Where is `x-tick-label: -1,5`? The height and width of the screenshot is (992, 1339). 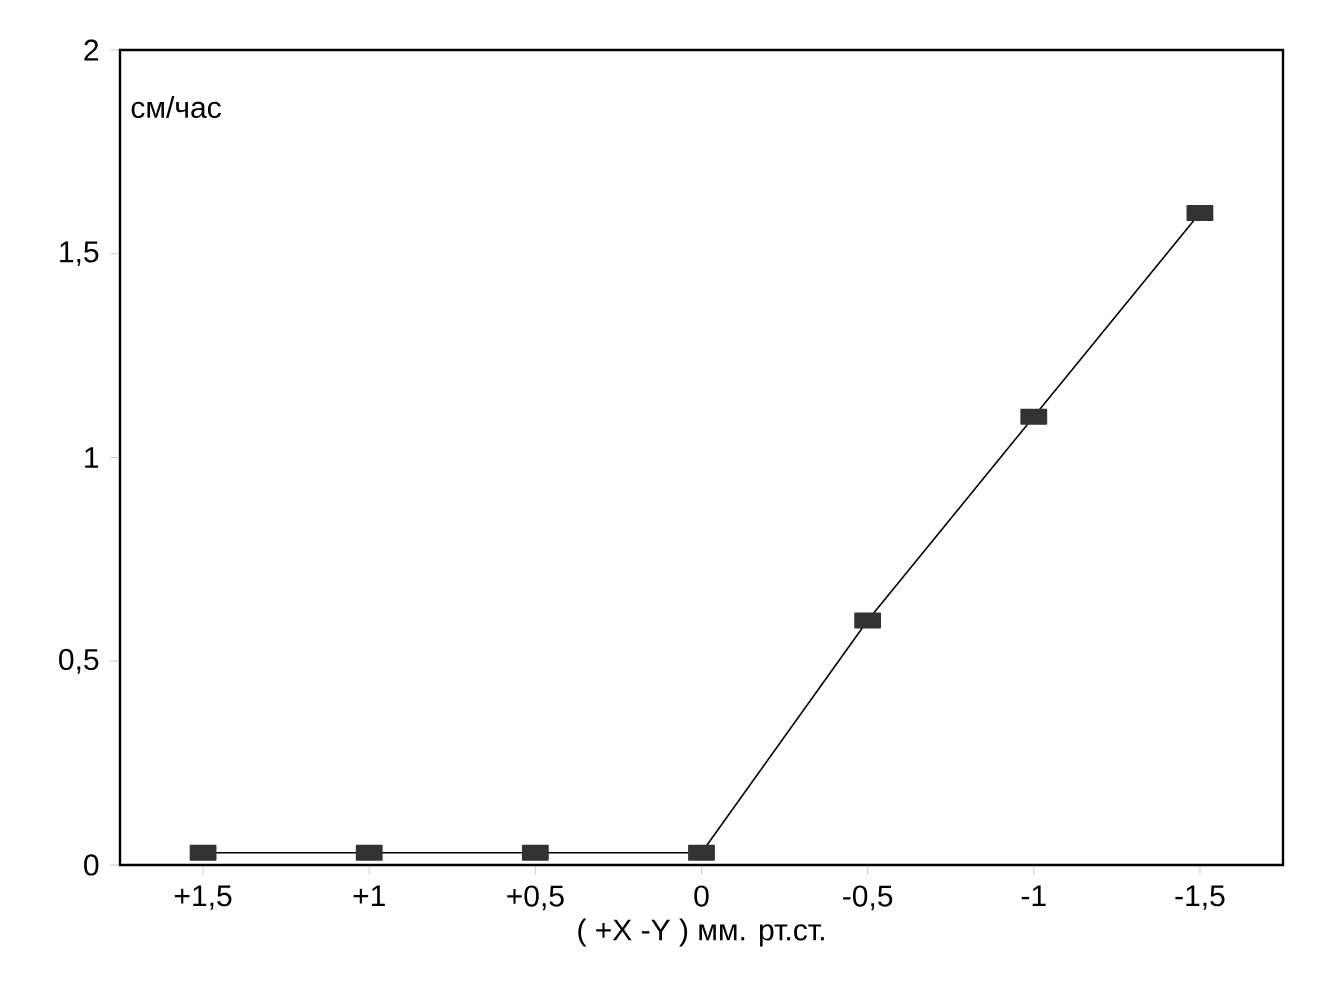
x-tick-label: -1,5 is located at coordinates (1200, 897).